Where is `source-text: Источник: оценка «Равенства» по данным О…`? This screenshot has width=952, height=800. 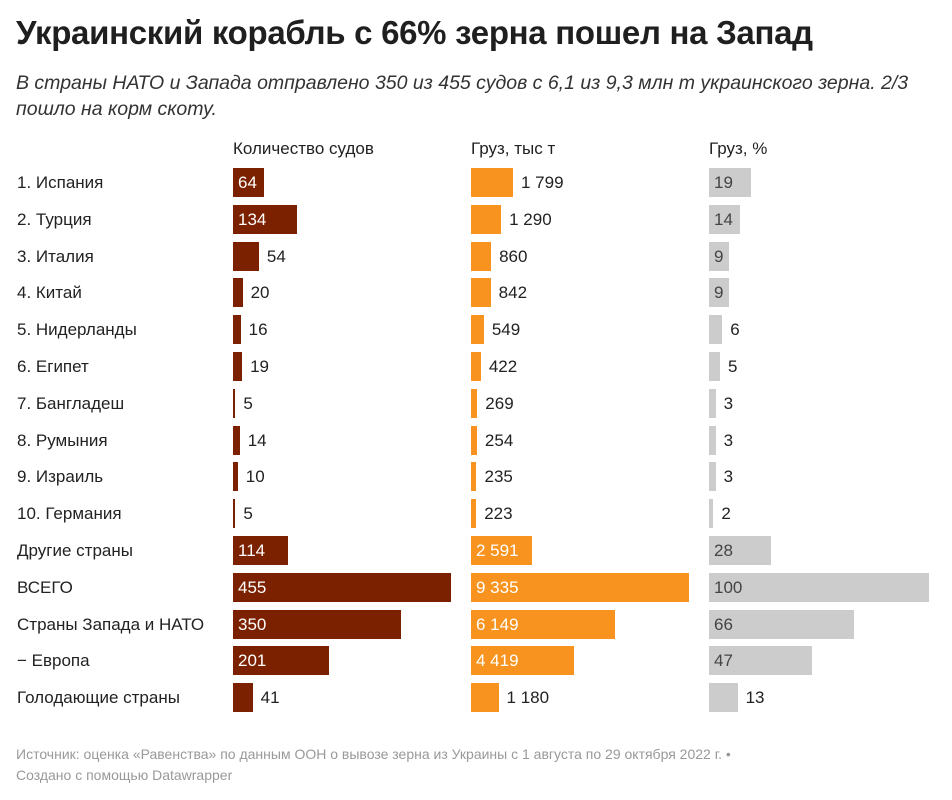
source-text: Источник: оценка «Равенства» по данным О… is located at coordinates (373, 754).